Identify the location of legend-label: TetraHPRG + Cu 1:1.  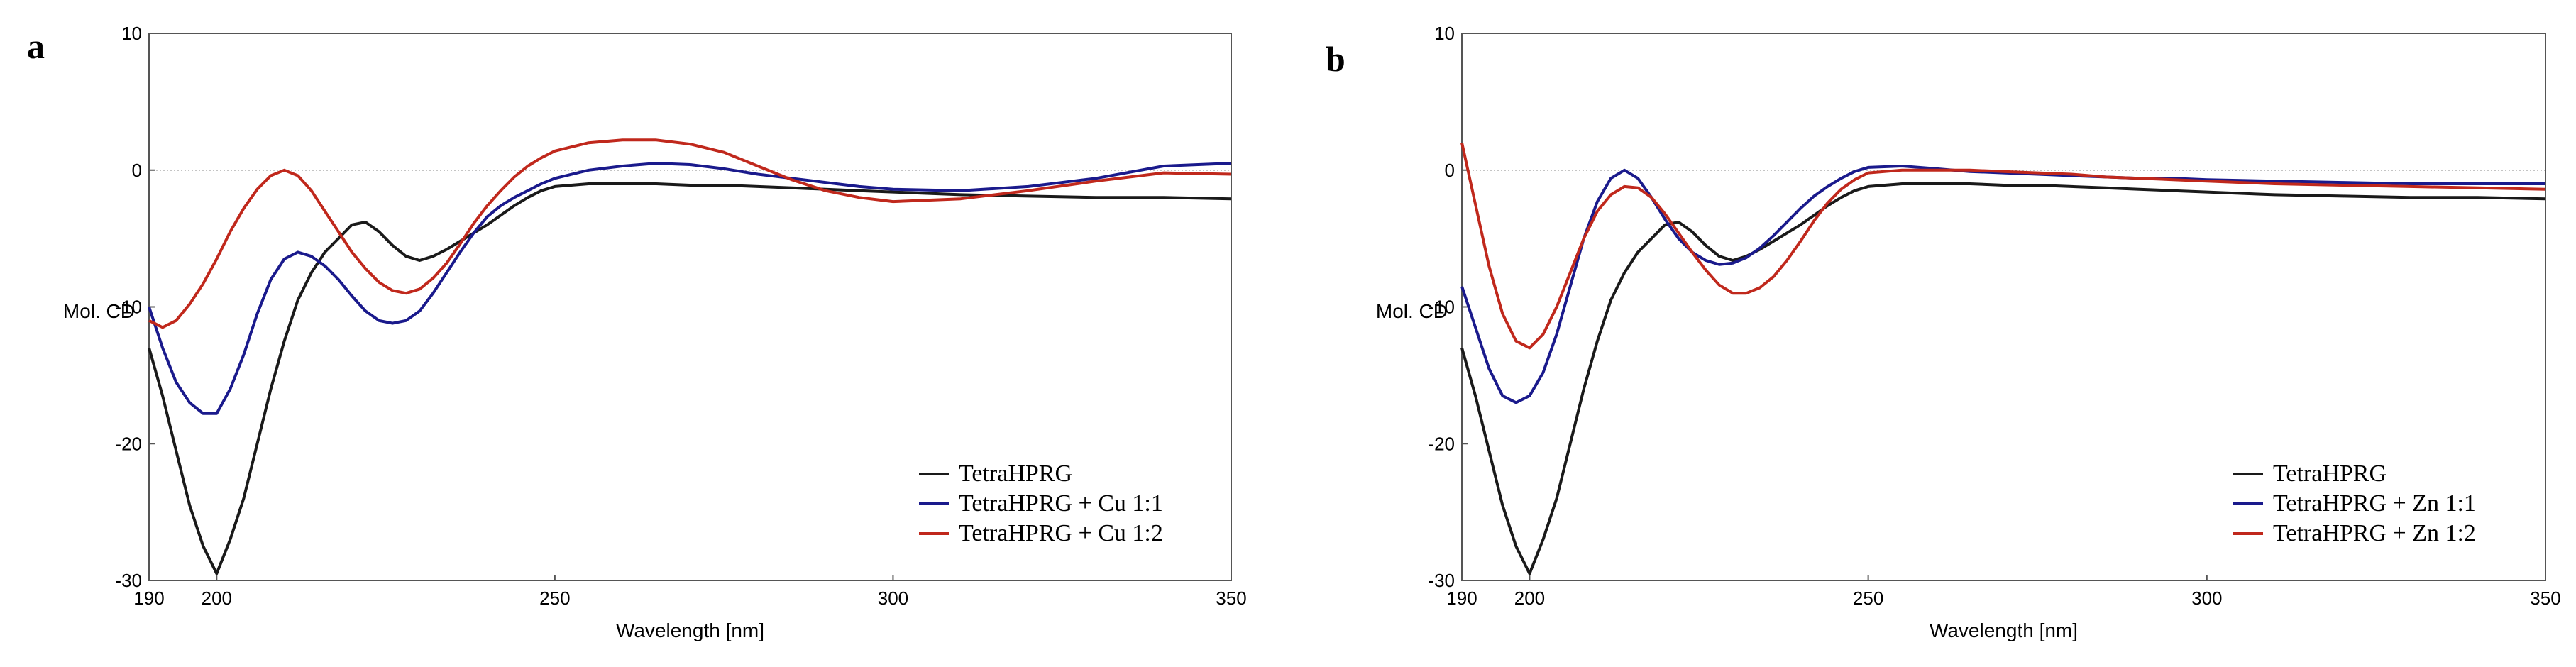
(1061, 503).